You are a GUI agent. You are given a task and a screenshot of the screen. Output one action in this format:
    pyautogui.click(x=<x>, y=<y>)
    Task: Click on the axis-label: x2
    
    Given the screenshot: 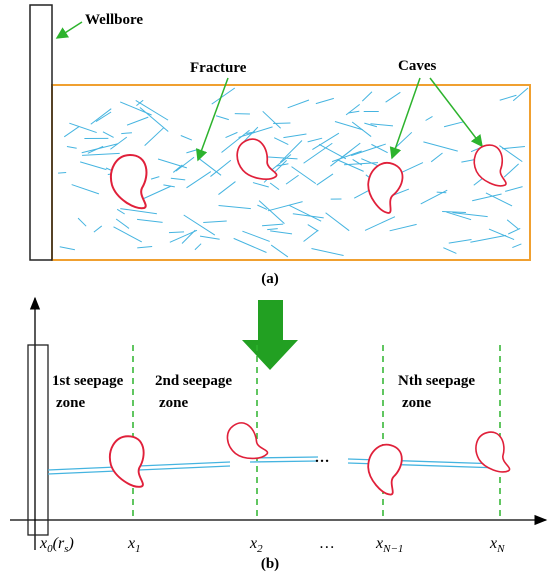 What is the action you would take?
    pyautogui.click(x=256, y=545)
    